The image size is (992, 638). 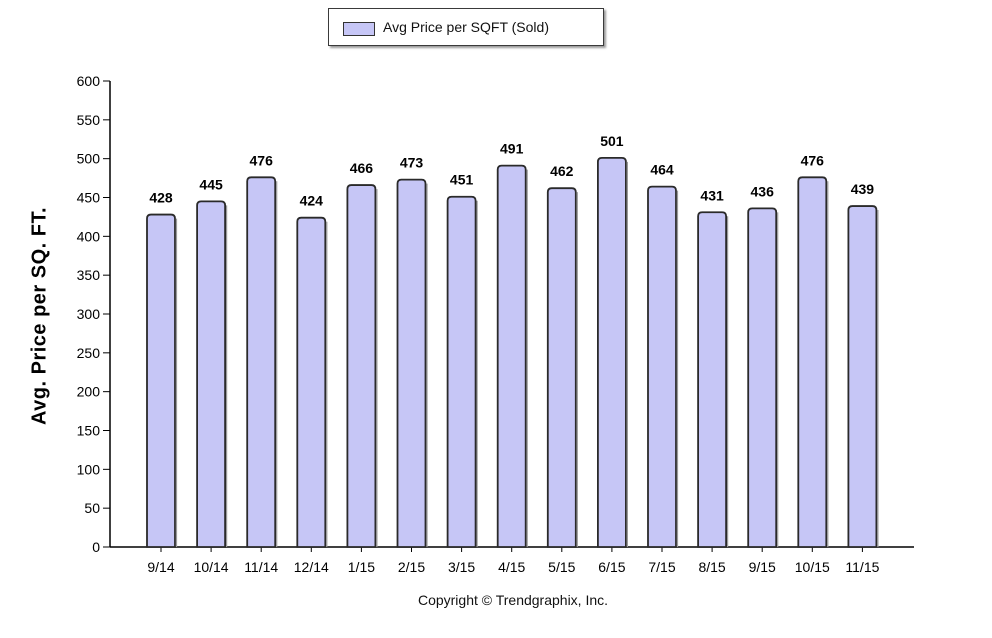 What do you see at coordinates (712, 195) in the screenshot?
I see `data-label: 431` at bounding box center [712, 195].